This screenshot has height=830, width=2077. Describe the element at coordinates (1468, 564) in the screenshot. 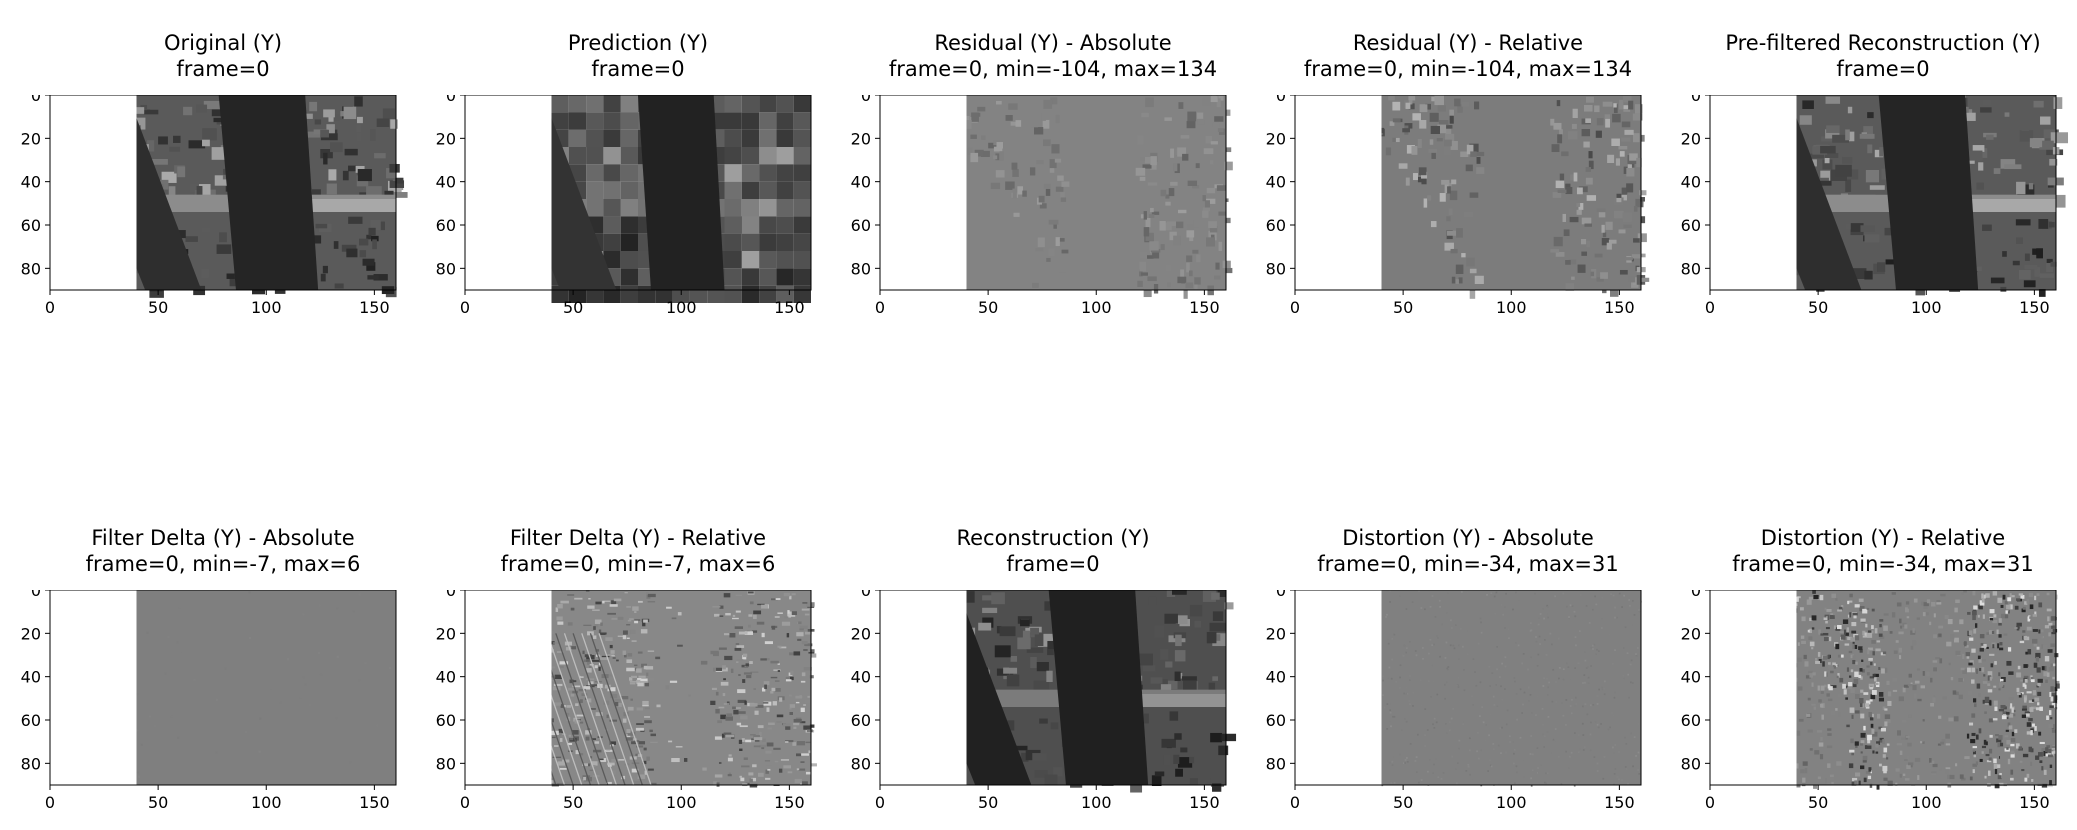

I see `chart-subtitle: frame=0, min=-34, max=31` at that location.